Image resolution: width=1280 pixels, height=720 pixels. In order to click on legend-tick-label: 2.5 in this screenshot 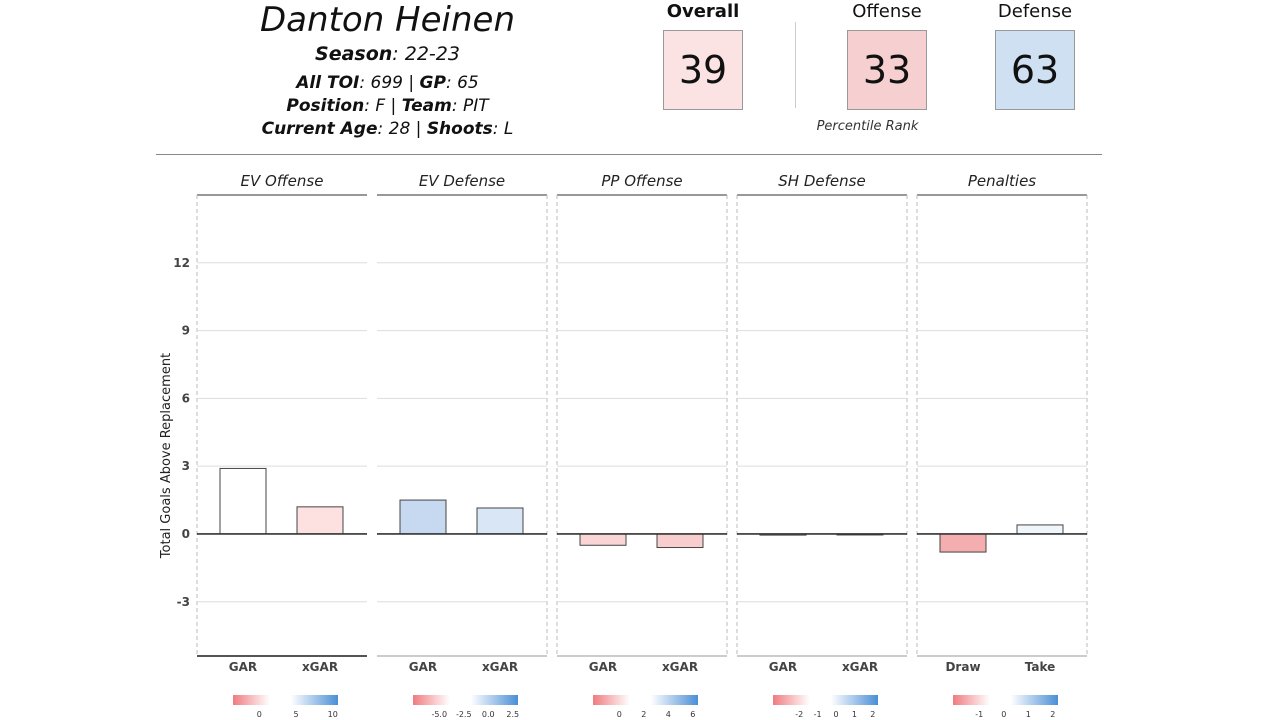, I will do `click(512, 714)`.